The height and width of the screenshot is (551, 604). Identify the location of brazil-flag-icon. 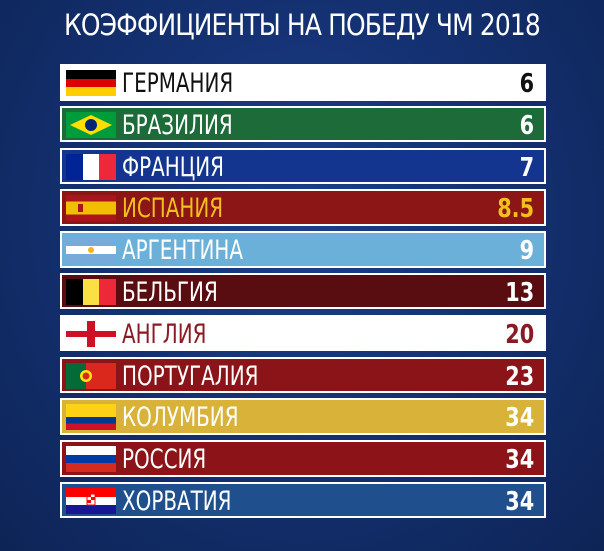
(91, 124).